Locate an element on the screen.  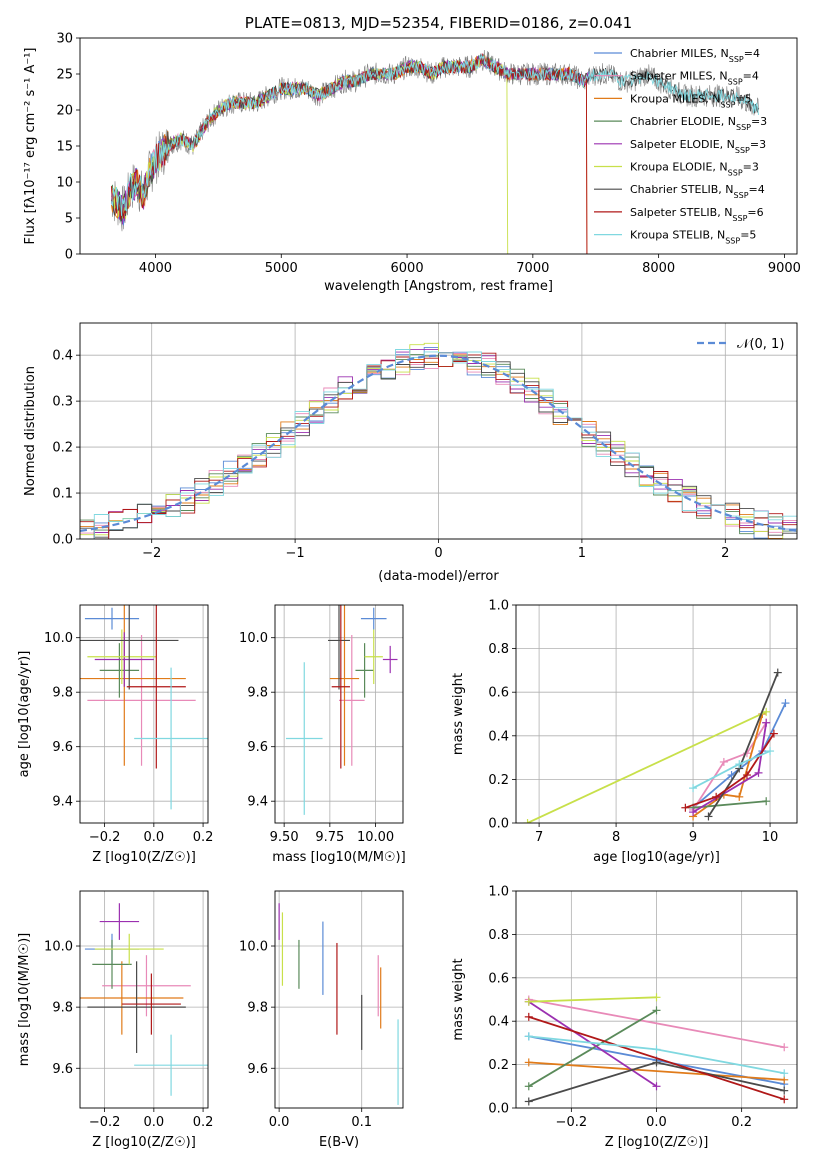
spectrum-xtick-label: 7000 is located at coordinates (532, 268).